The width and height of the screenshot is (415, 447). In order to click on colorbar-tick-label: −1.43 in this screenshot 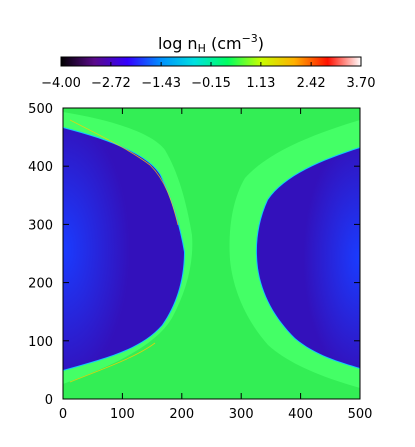, I will do `click(161, 83)`.